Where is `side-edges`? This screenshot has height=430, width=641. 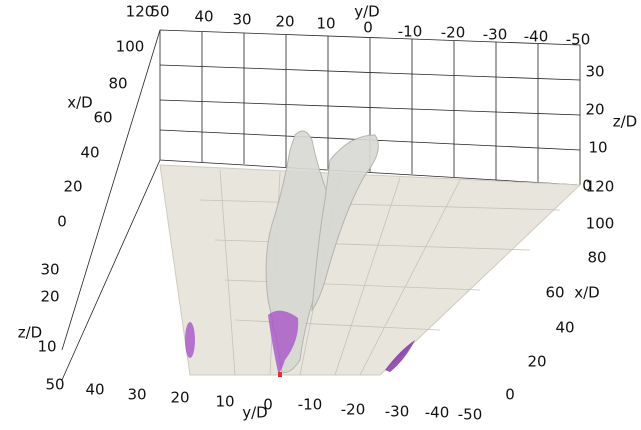 side-edges is located at coordinates (111, 205).